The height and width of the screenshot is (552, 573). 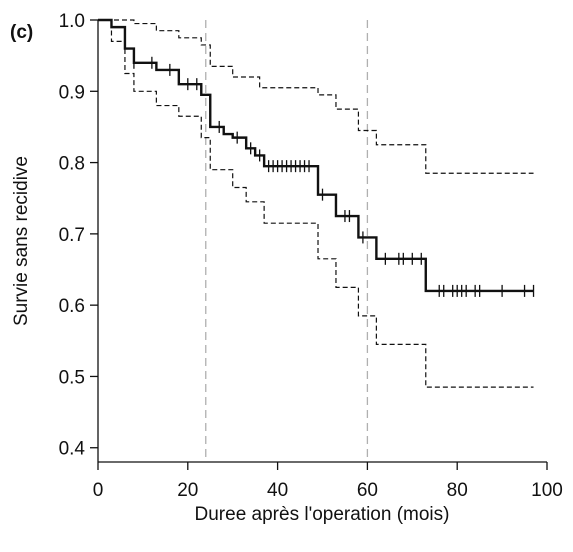 I want to click on y-tick-label: 0.9, so click(x=72, y=92).